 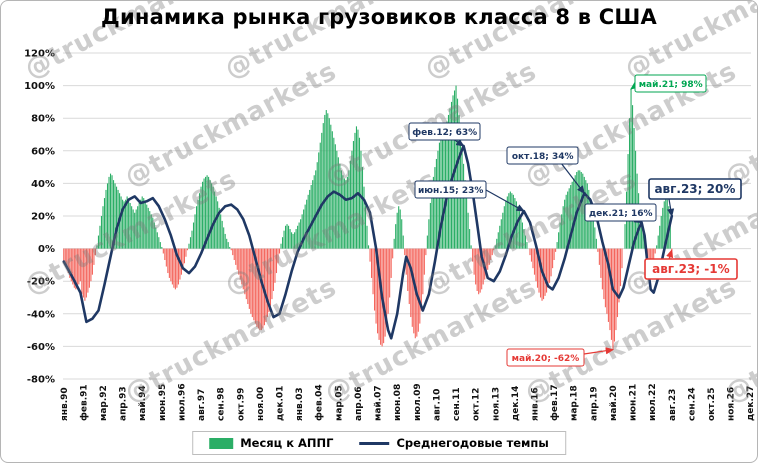 I want to click on x-tick-label: окт.12, so click(x=477, y=404).